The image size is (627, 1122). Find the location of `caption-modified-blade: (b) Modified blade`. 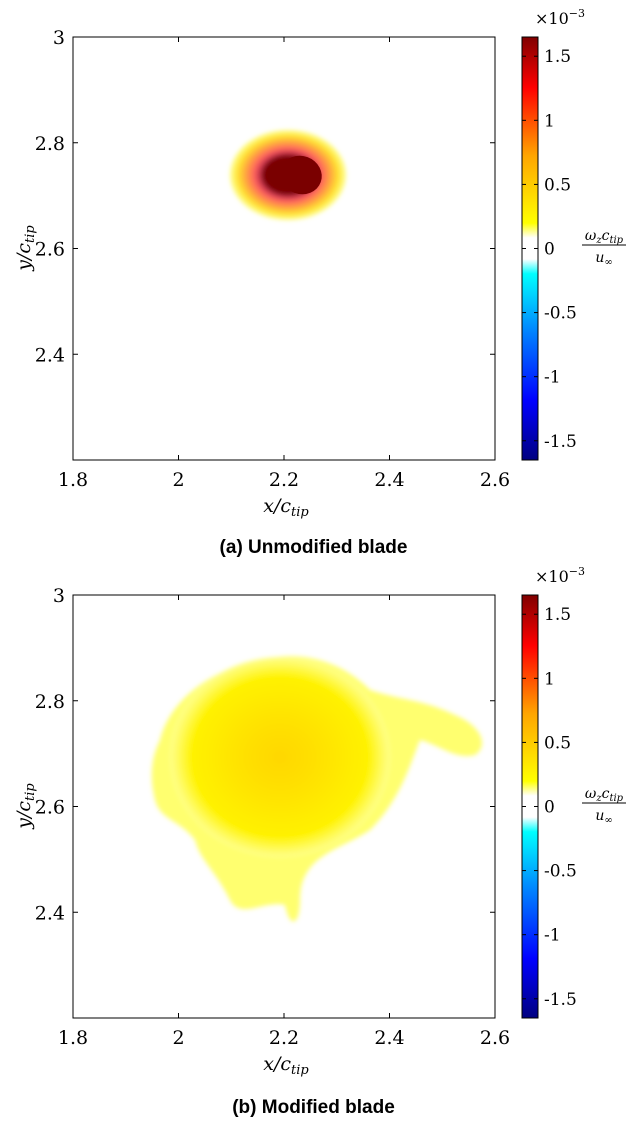

caption-modified-blade: (b) Modified blade is located at coordinates (313, 1107).